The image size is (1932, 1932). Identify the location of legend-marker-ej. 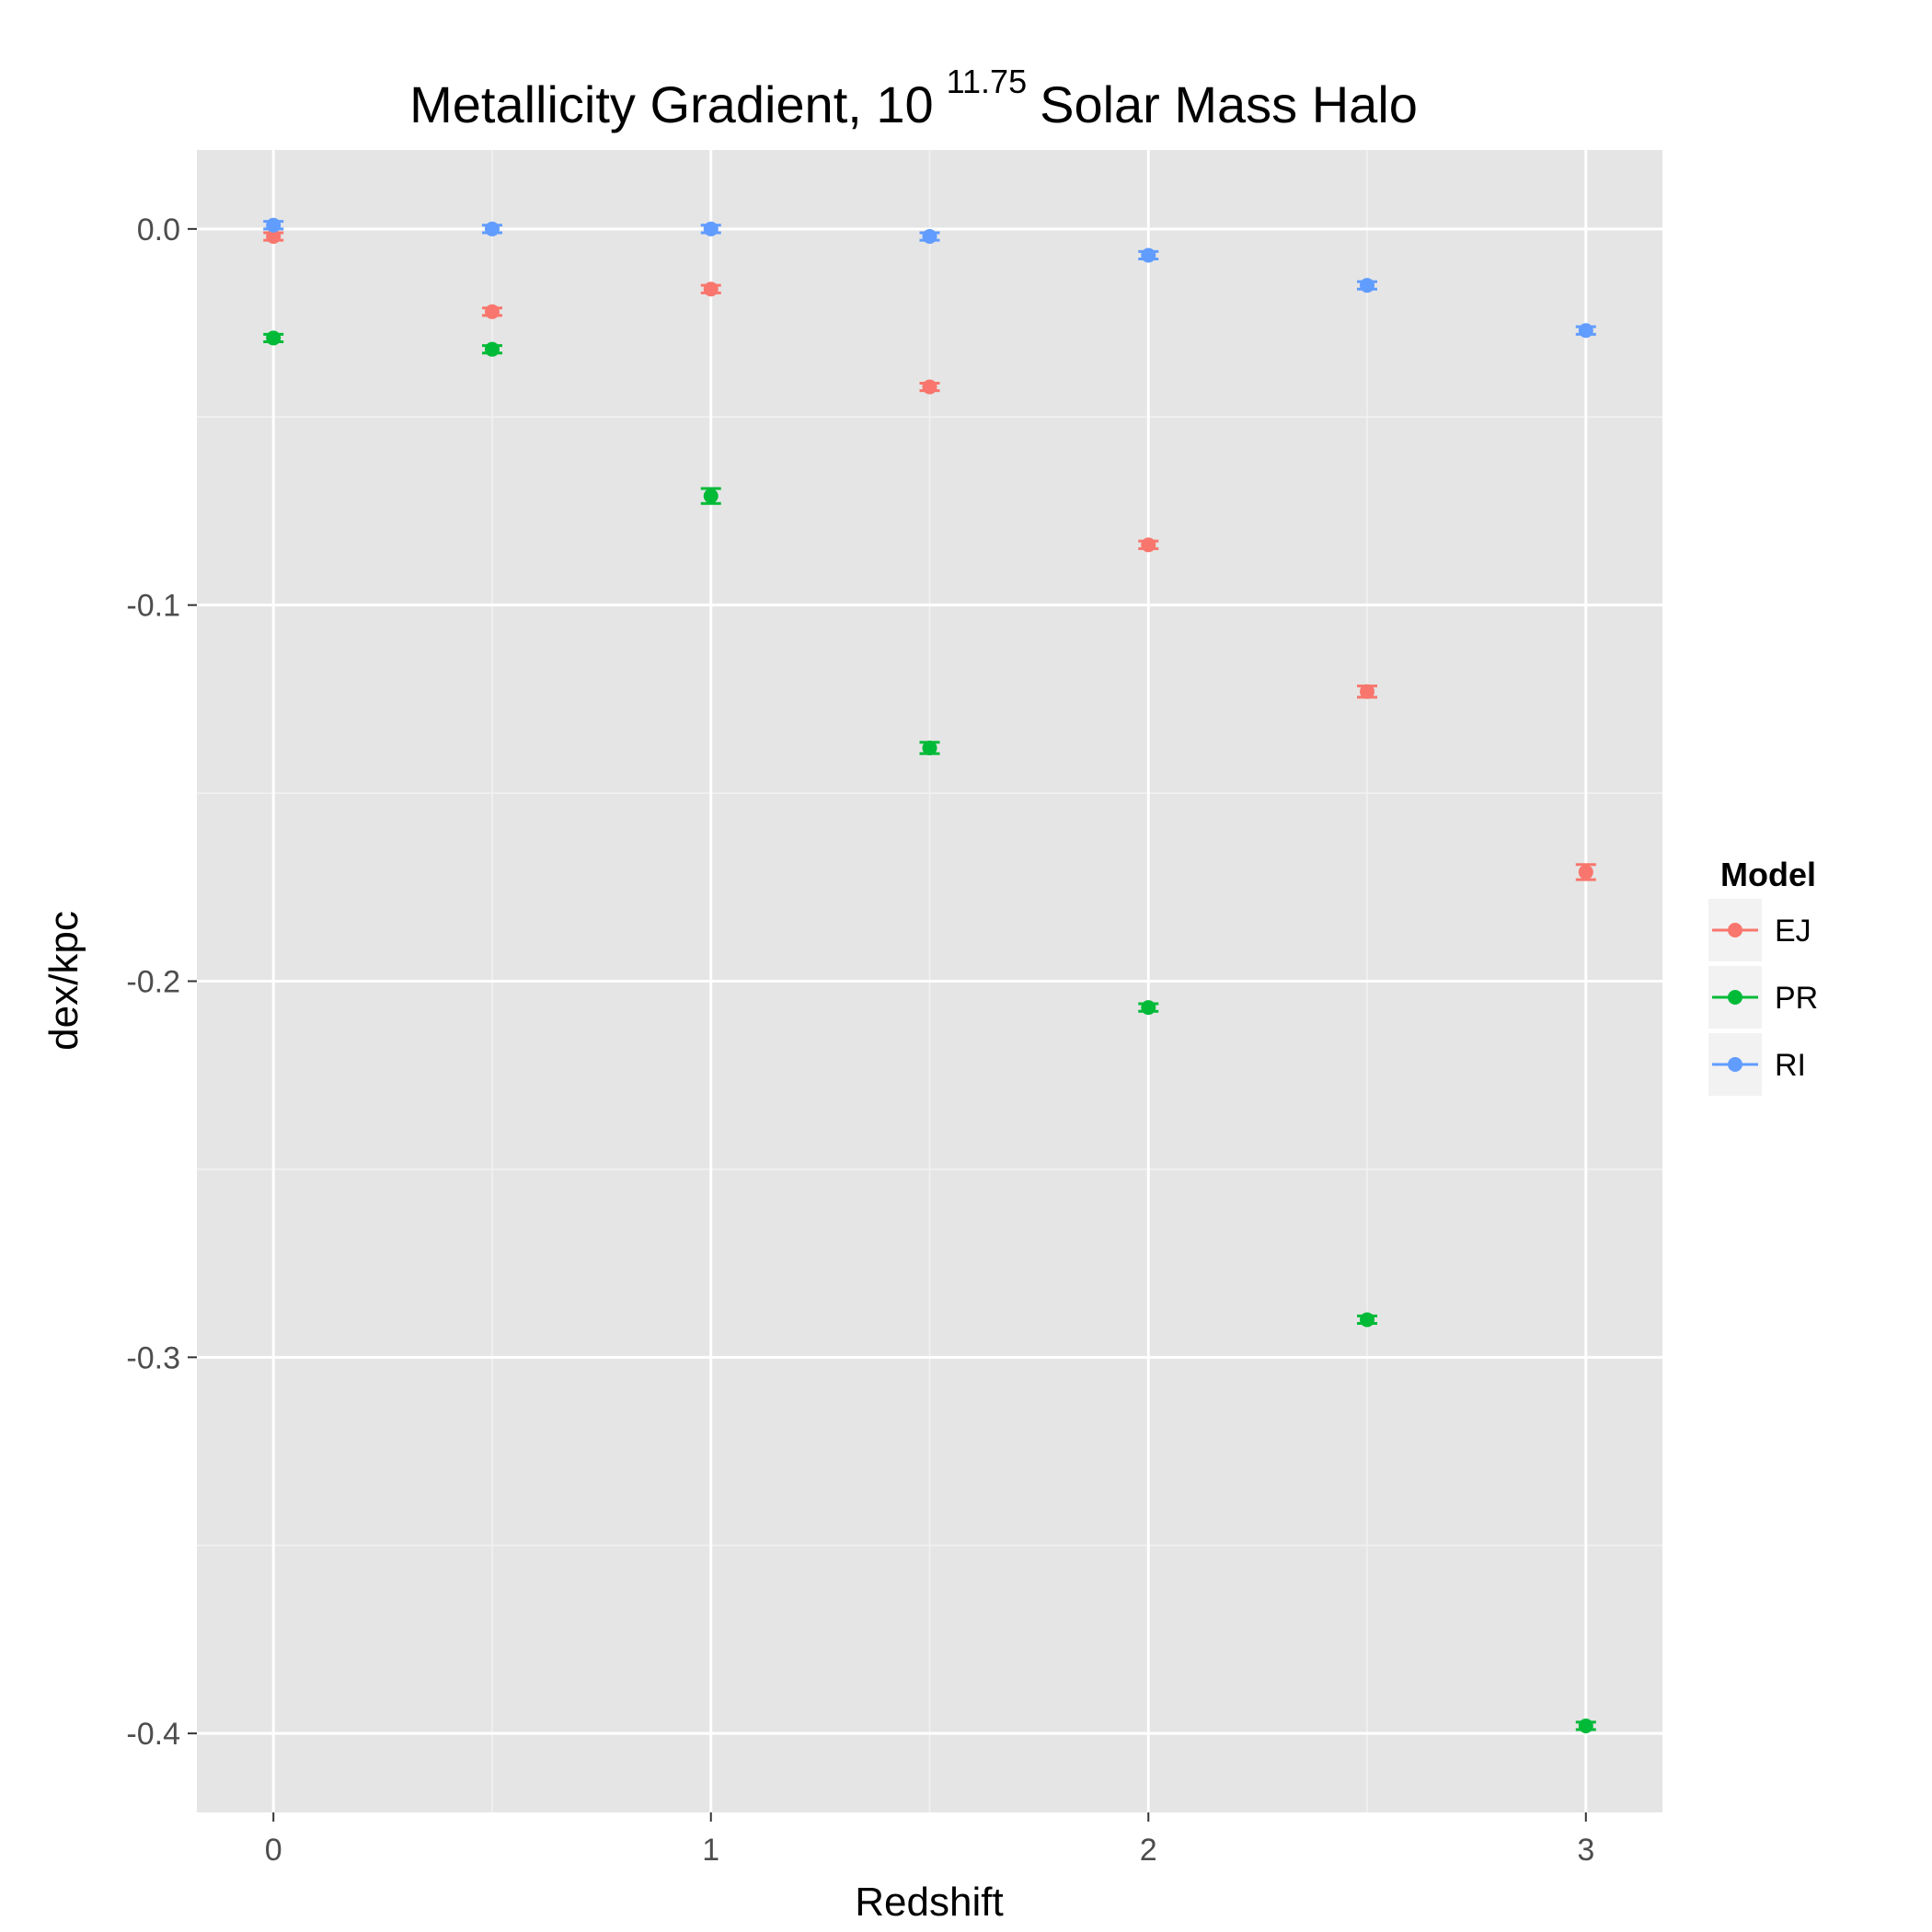
(1735, 930).